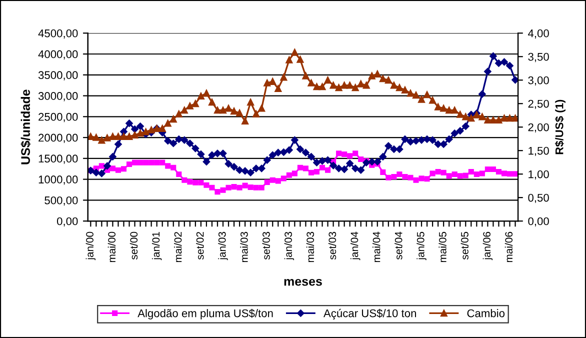 The width and height of the screenshot is (586, 338). What do you see at coordinates (538, 34) in the screenshot?
I see `y2-tick-label: 4,00` at bounding box center [538, 34].